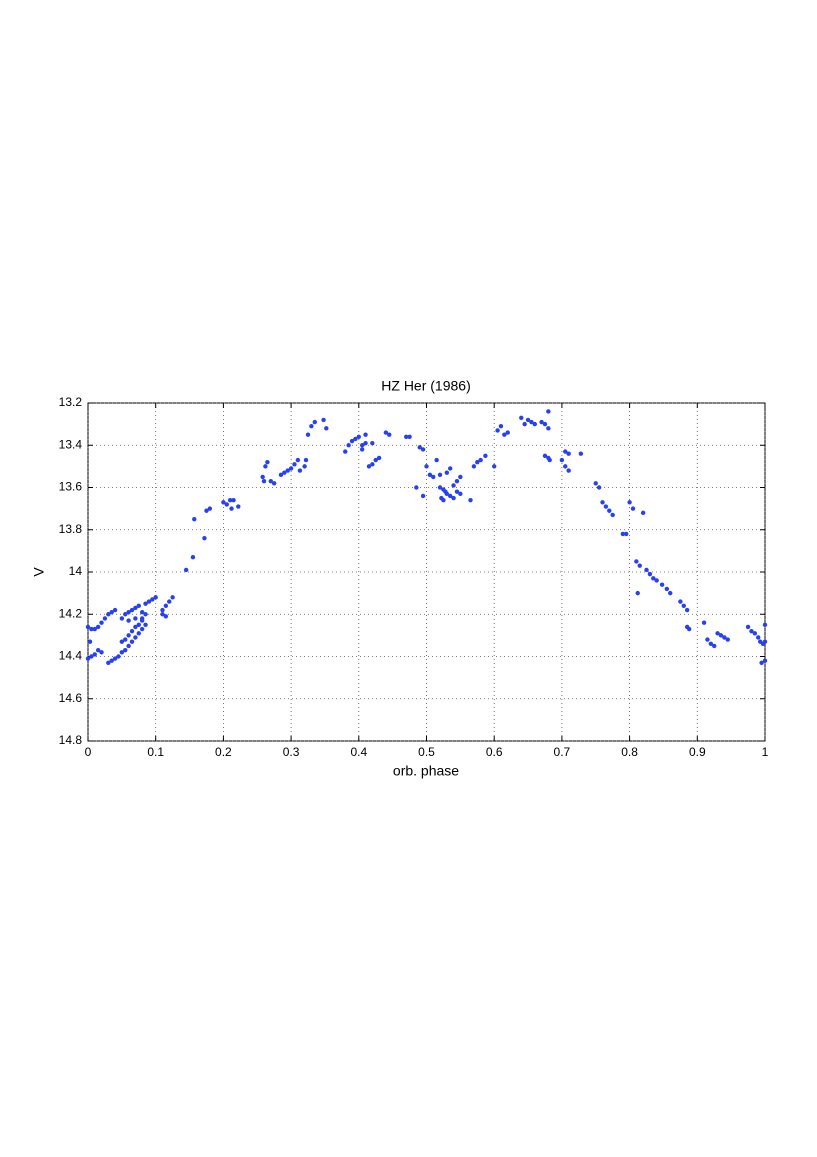  I want to click on x-tick-label: 0.9, so click(697, 752).